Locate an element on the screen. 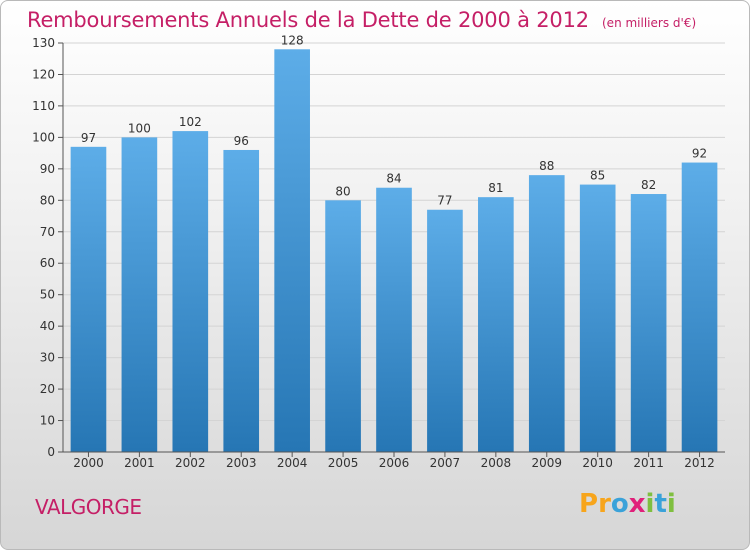  y-tick-label: 20 is located at coordinates (47, 389).